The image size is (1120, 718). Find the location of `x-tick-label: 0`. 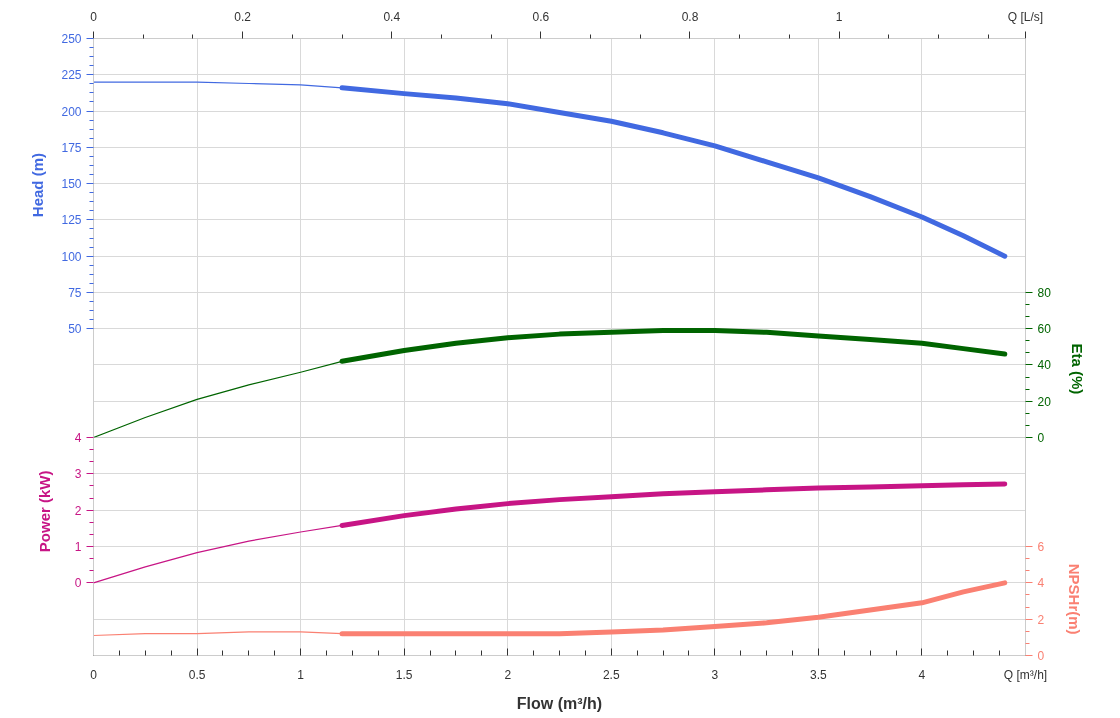

x-tick-label: 0 is located at coordinates (94, 674).